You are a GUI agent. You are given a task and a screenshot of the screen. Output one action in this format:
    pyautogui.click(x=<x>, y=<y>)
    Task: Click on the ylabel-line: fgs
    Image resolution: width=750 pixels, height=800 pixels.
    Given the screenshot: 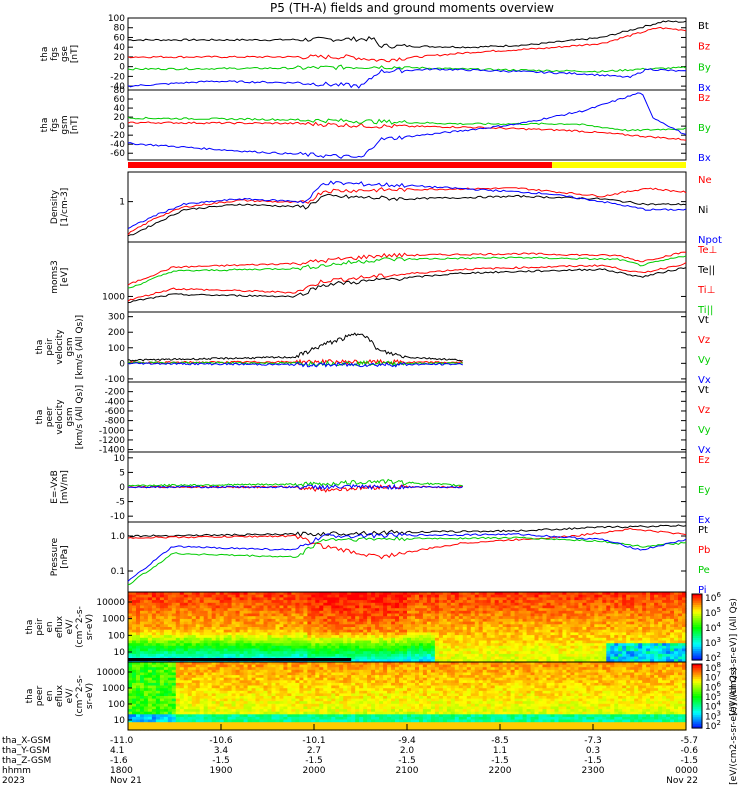 What is the action you would take?
    pyautogui.click(x=55, y=125)
    